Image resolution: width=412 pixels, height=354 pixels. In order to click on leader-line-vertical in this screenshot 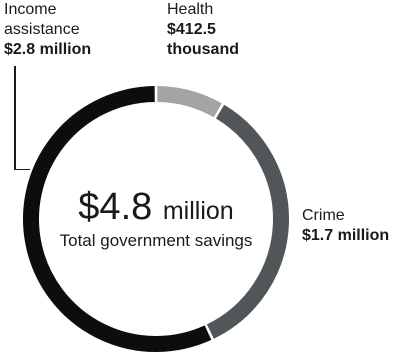, I will do `click(15, 118)`.